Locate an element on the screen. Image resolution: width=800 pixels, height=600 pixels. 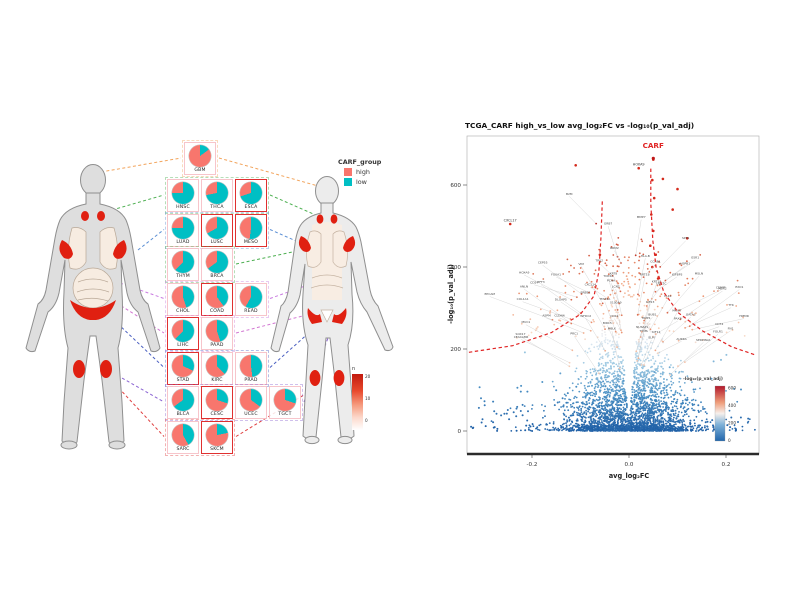
gene-label: KRT19 is located at coordinates (657, 281).